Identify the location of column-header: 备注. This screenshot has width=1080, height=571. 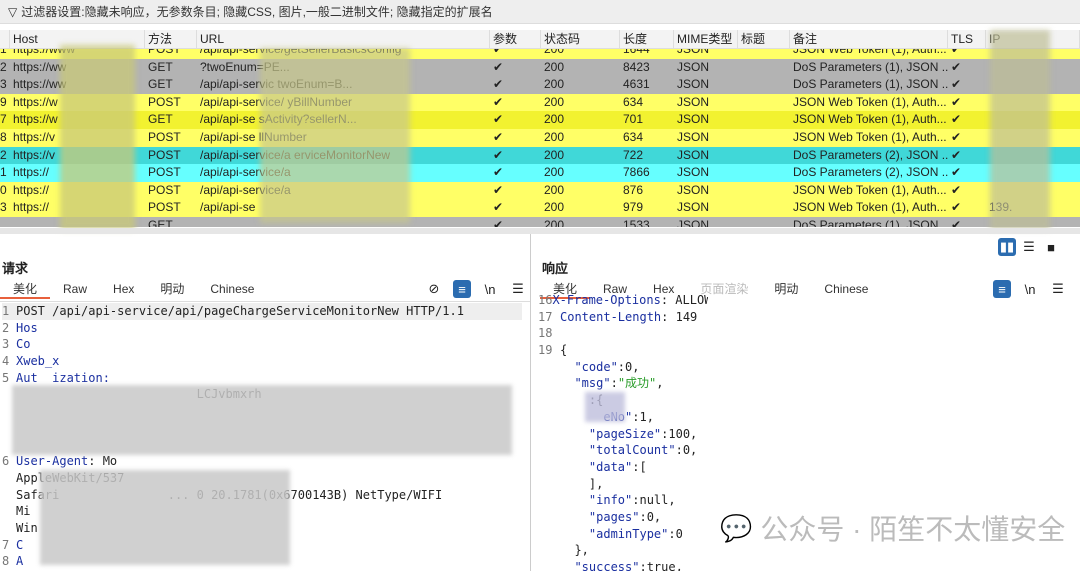
(869, 39).